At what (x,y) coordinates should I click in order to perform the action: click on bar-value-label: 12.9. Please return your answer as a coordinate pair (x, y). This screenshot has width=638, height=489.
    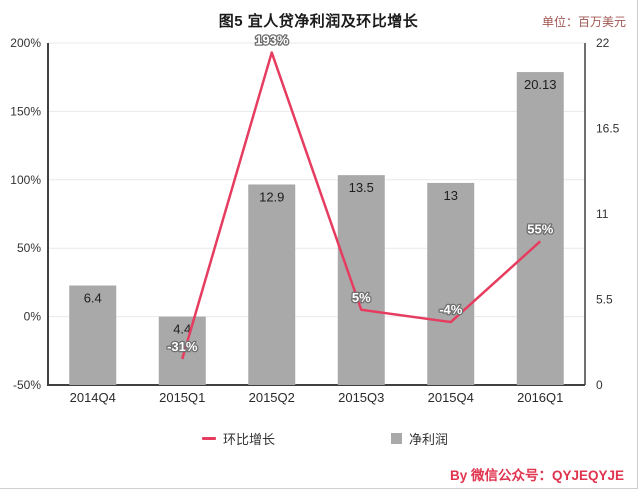
    Looking at the image, I should click on (271, 196).